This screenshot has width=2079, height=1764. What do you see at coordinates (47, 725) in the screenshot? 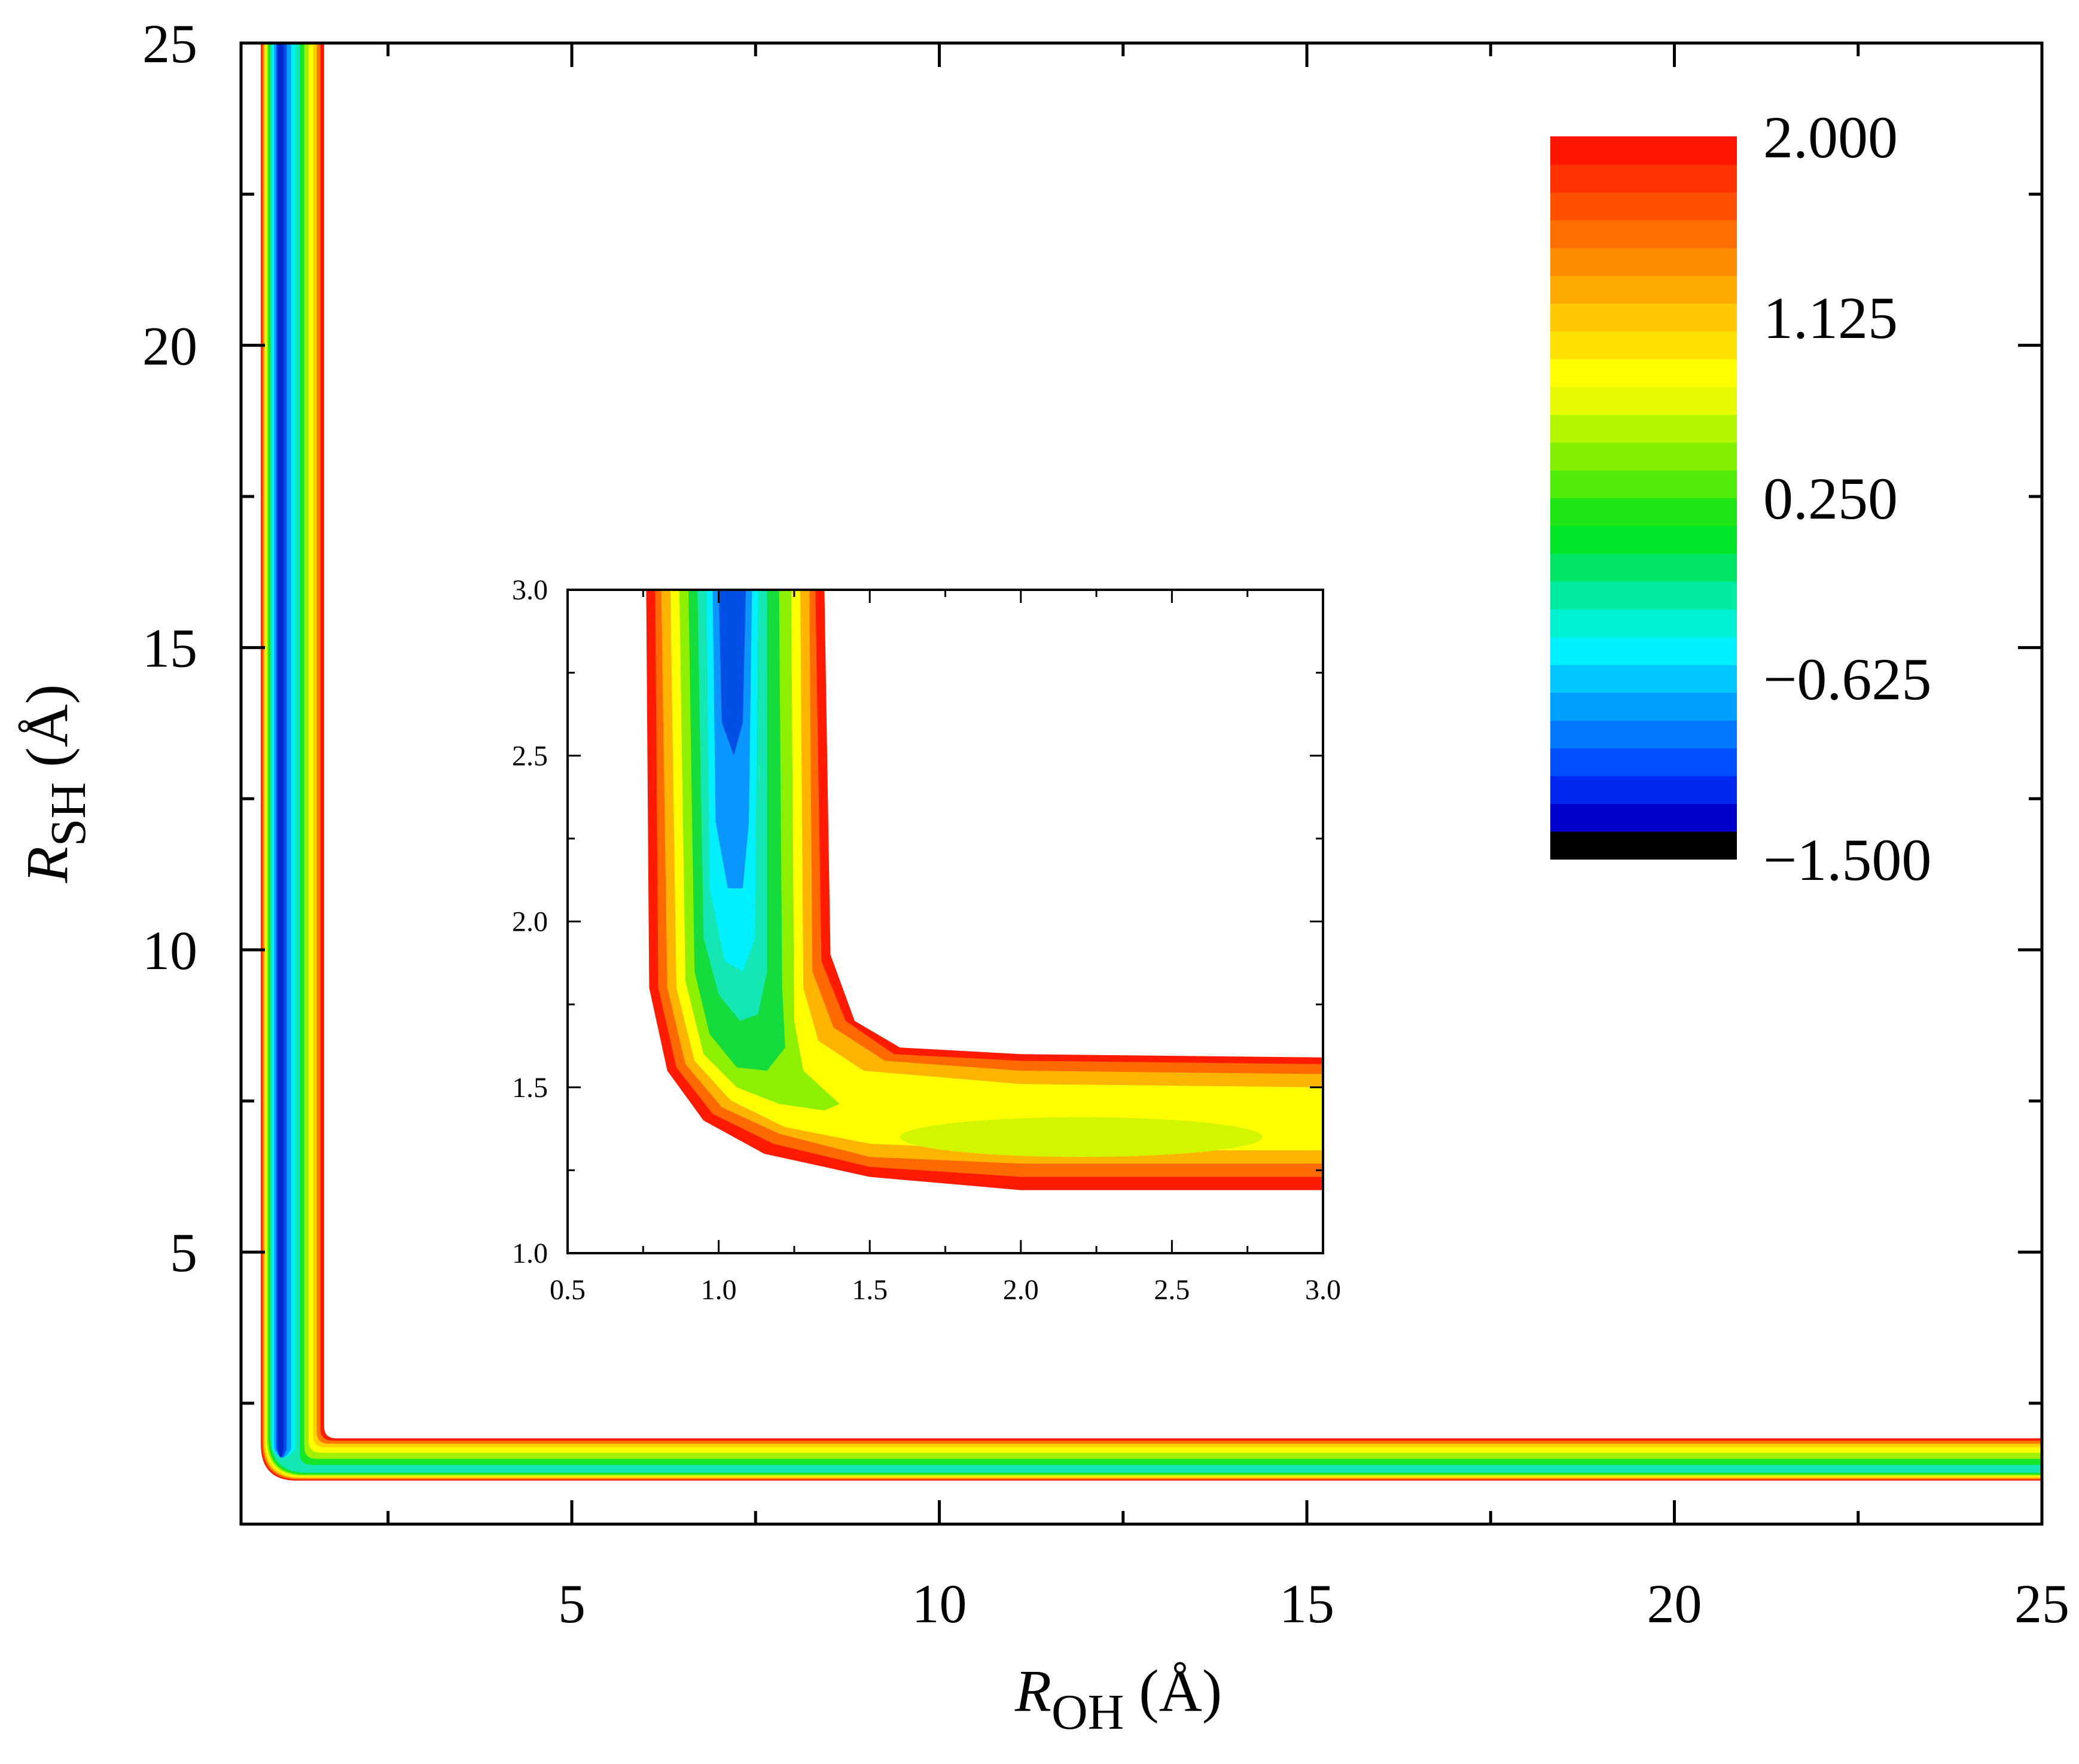
I see `y-axis-unit: (Å)` at bounding box center [47, 725].